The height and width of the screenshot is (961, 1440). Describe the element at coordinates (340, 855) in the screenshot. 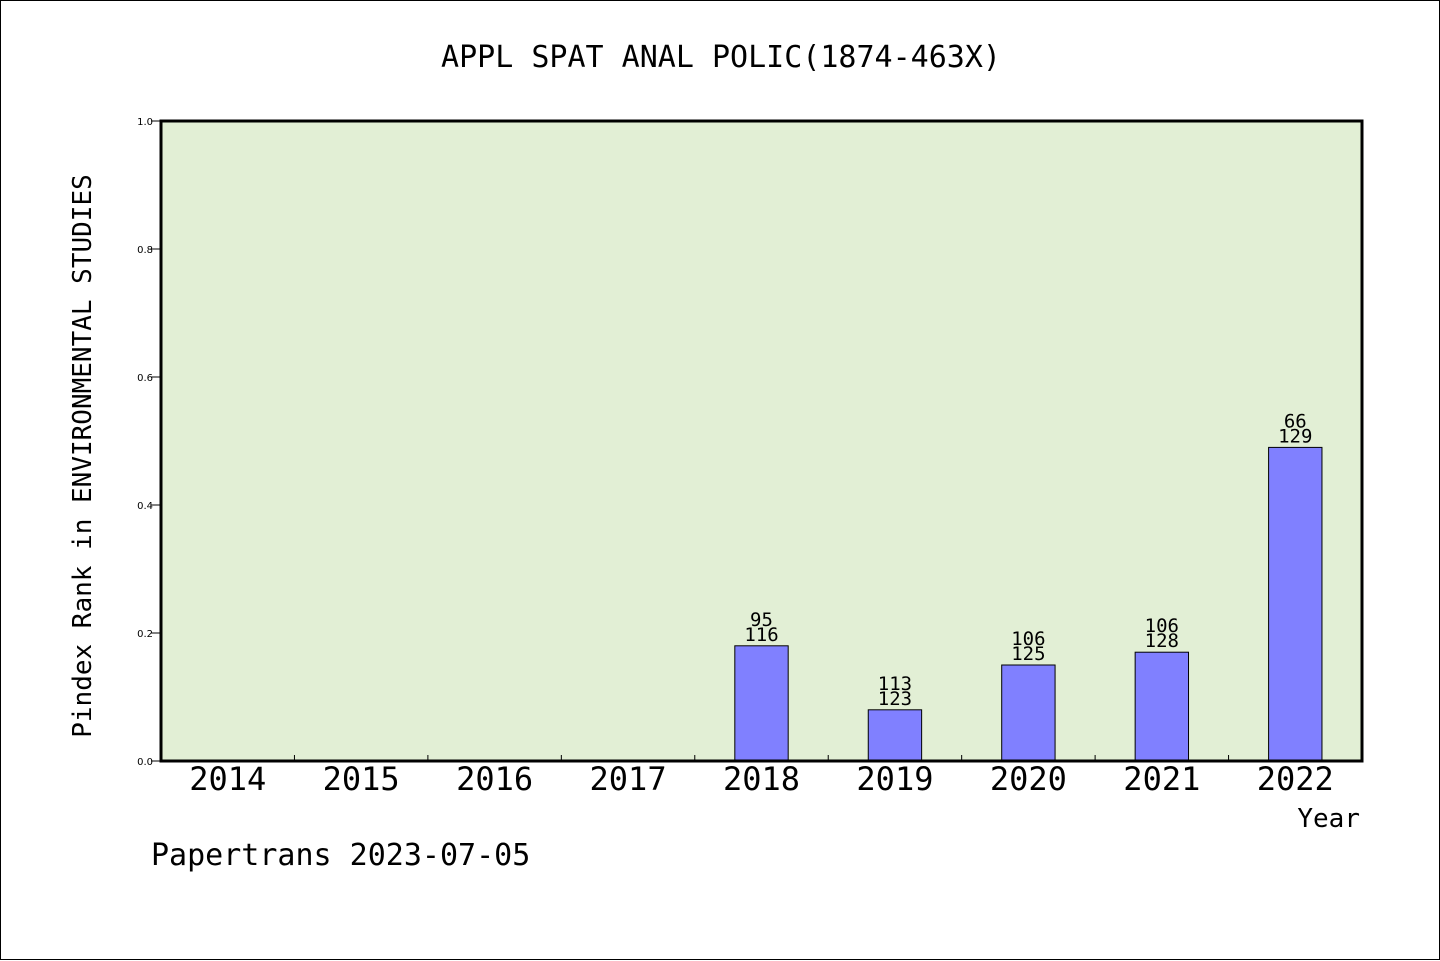

I see `footer-credit: Papertrans 2023-07-05` at that location.